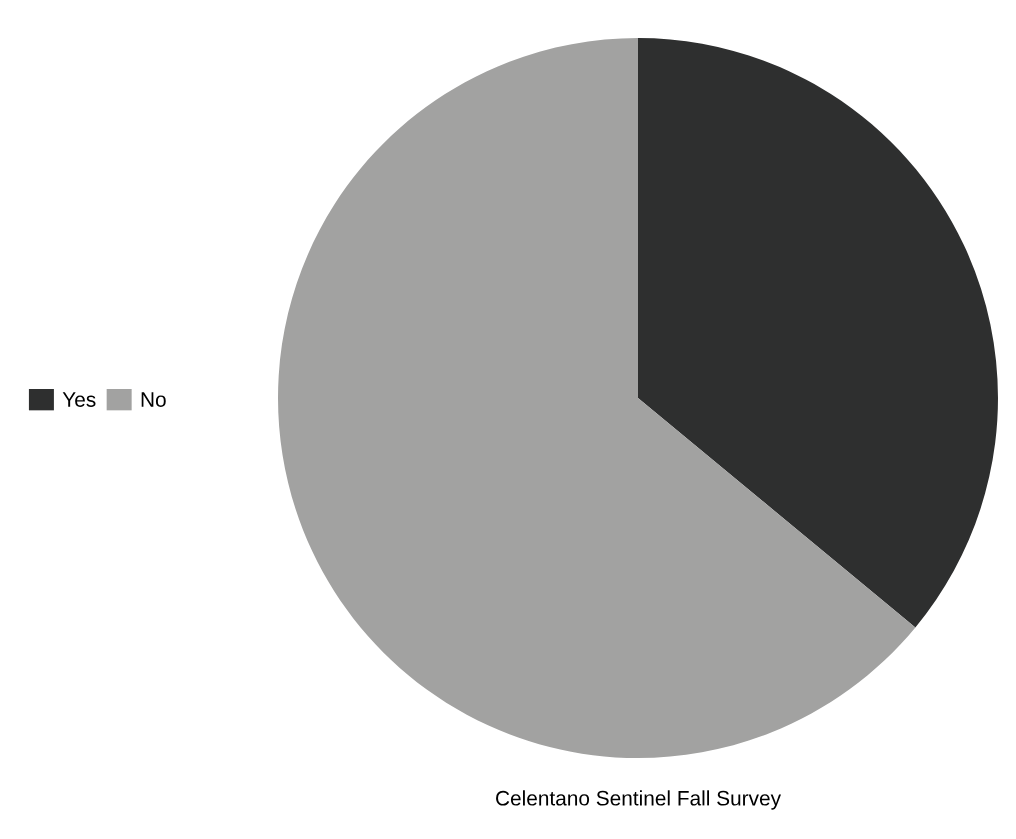 This screenshot has width=1016, height=839. Describe the element at coordinates (79, 399) in the screenshot. I see `legend-label: Yes` at that location.